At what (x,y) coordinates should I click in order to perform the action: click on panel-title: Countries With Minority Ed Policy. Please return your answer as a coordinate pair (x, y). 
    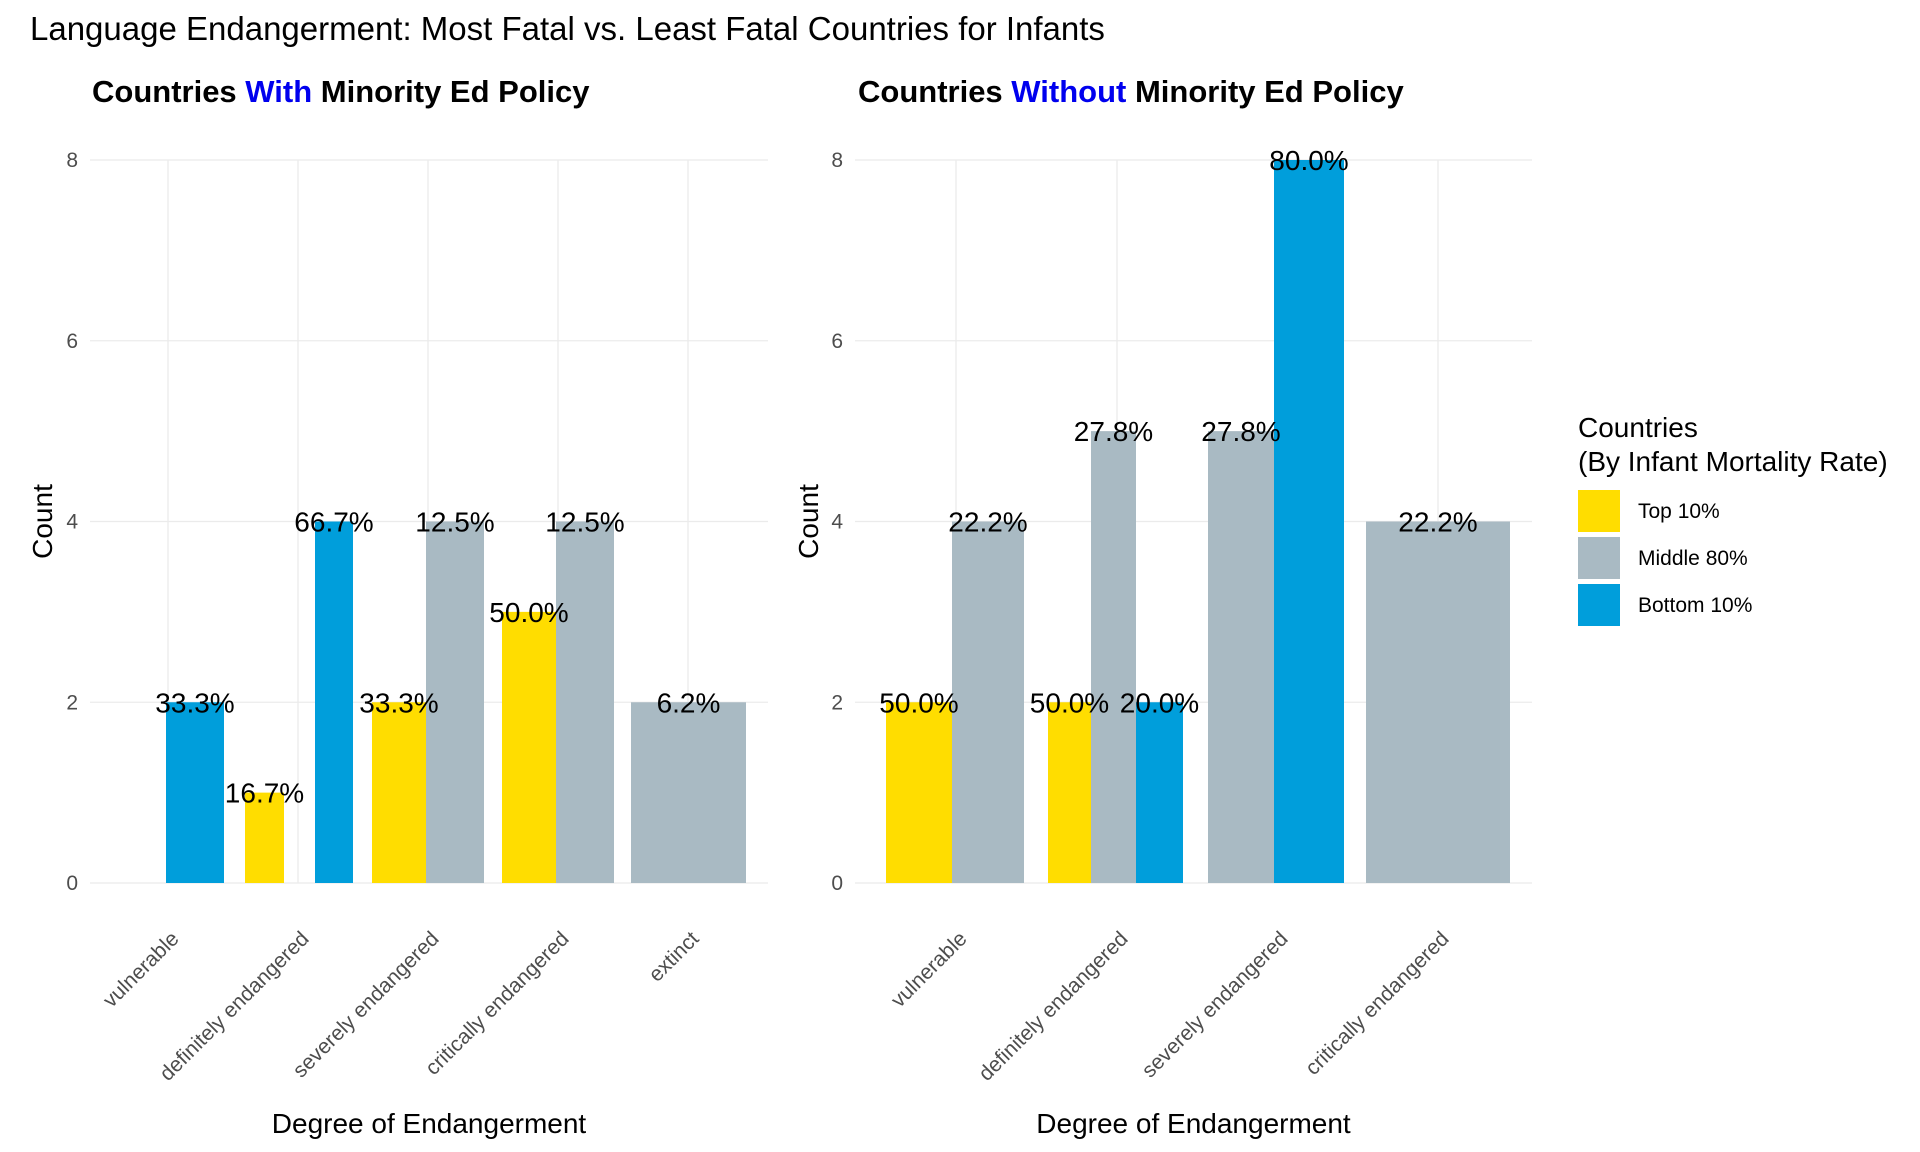
    Looking at the image, I should click on (341, 91).